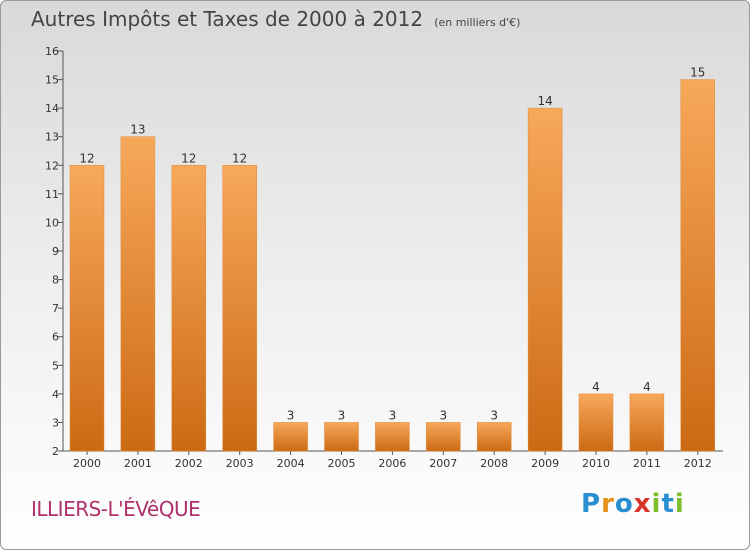 Image resolution: width=750 pixels, height=550 pixels. What do you see at coordinates (138, 294) in the screenshot?
I see `bar-2001` at bounding box center [138, 294].